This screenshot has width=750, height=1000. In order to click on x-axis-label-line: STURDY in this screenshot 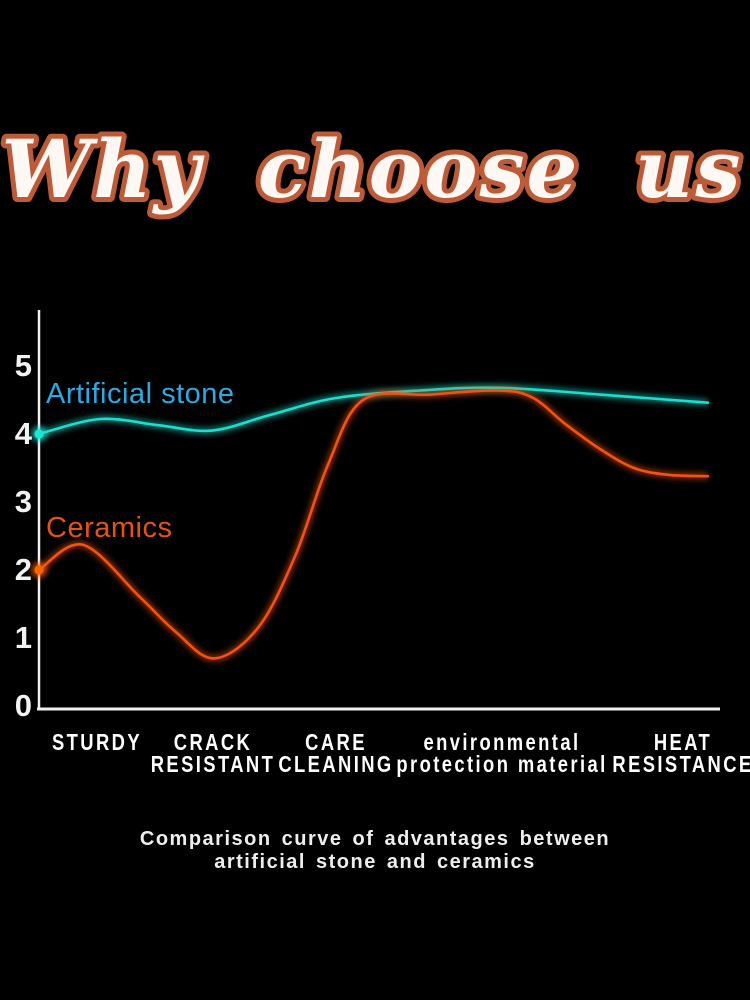, I will do `click(97, 742)`.